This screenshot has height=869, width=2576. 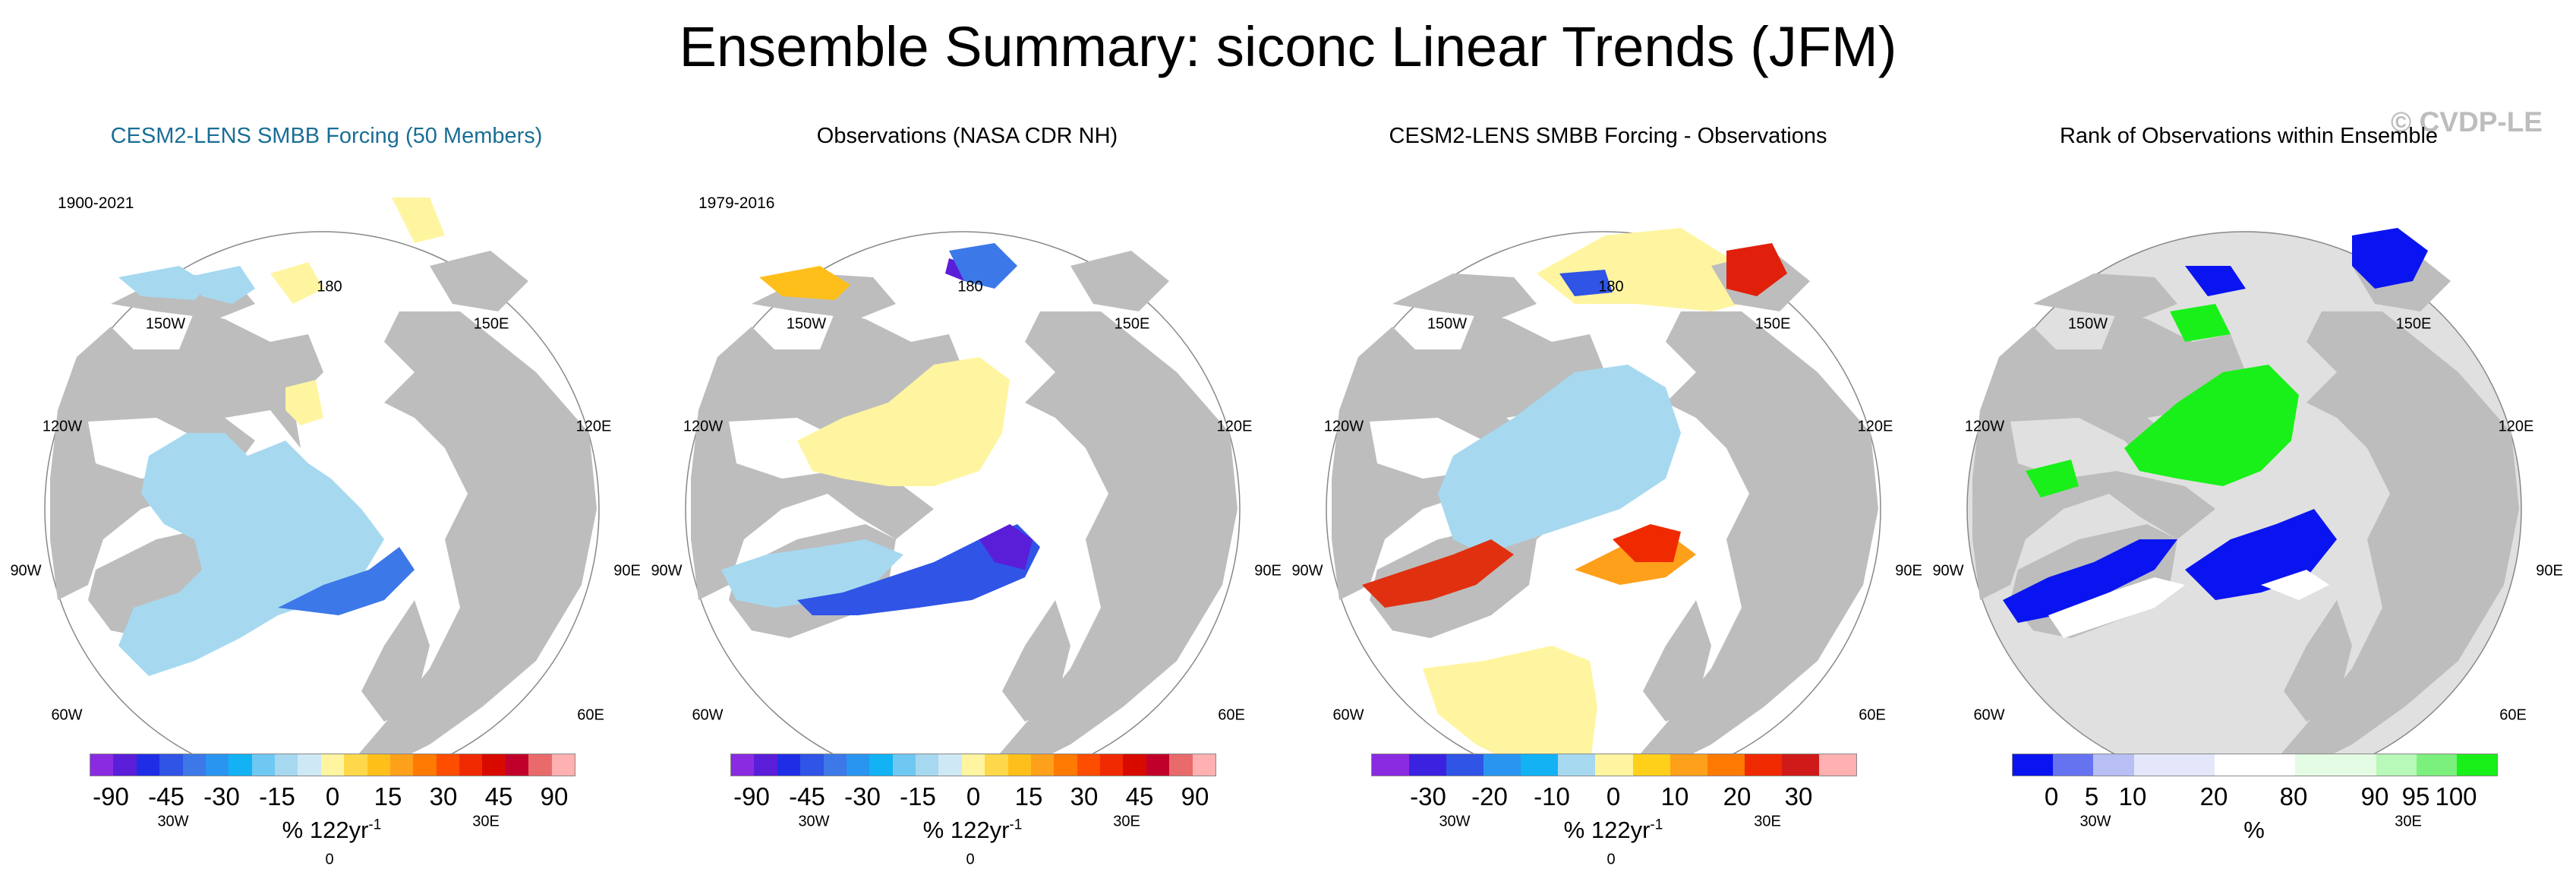 What do you see at coordinates (2188, 604) in the screenshot?
I see `rank-white-band` at bounding box center [2188, 604].